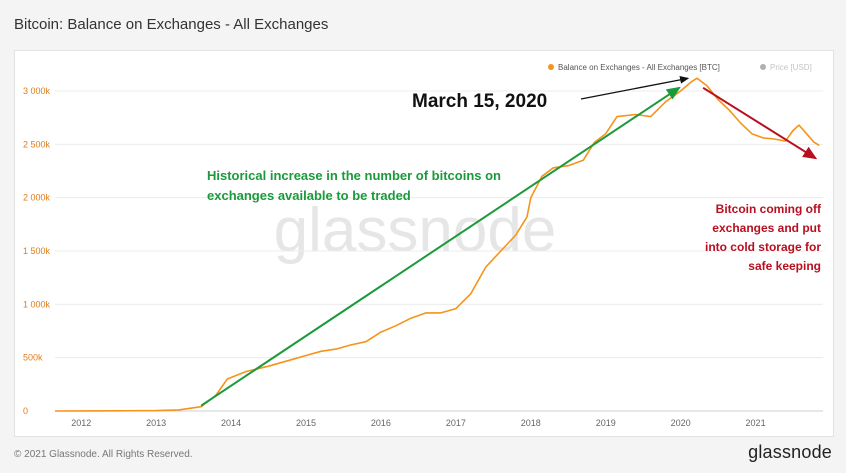 The height and width of the screenshot is (473, 846). What do you see at coordinates (681, 423) in the screenshot?
I see `x-tick-label: 2020` at bounding box center [681, 423].